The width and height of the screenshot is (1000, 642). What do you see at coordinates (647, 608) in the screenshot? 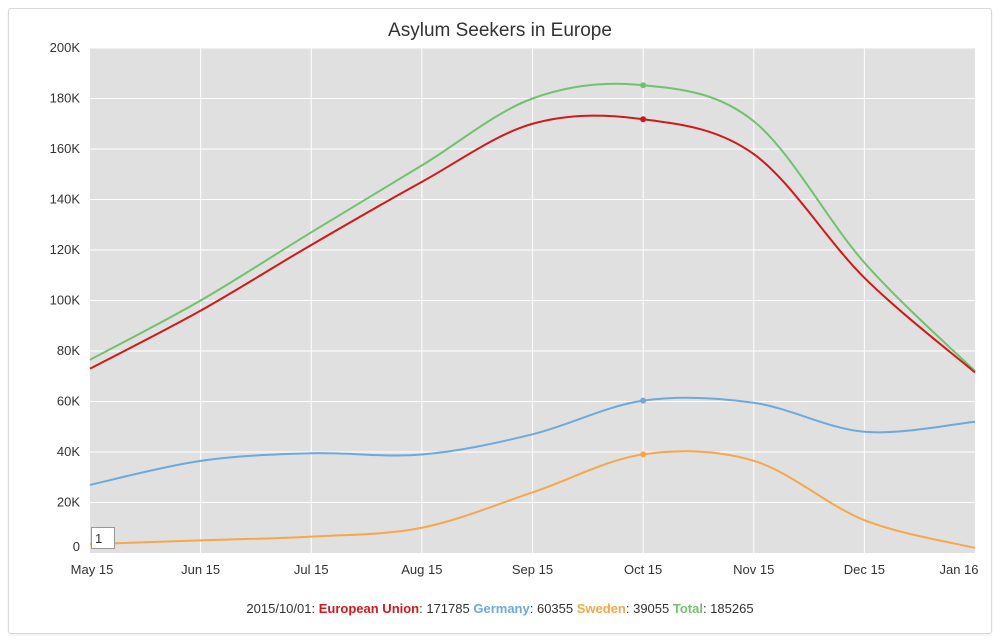
I see `legend-series-value: : 39055` at bounding box center [647, 608].